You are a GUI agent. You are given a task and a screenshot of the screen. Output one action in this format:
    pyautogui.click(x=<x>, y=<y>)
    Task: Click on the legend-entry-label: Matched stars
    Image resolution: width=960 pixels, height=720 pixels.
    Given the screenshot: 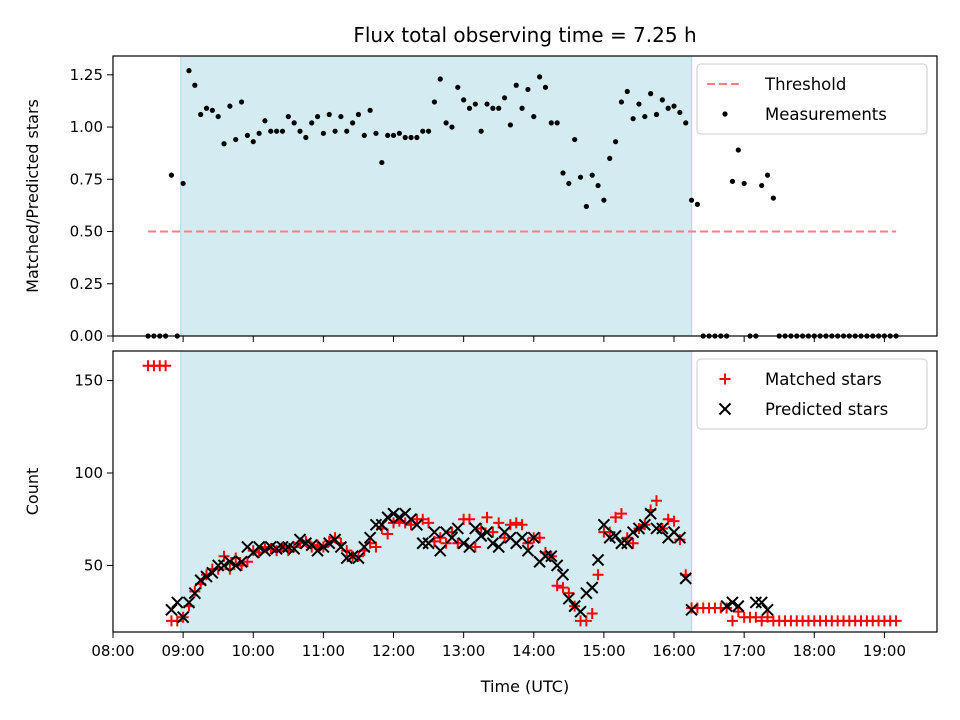 What is the action you would take?
    pyautogui.click(x=823, y=379)
    